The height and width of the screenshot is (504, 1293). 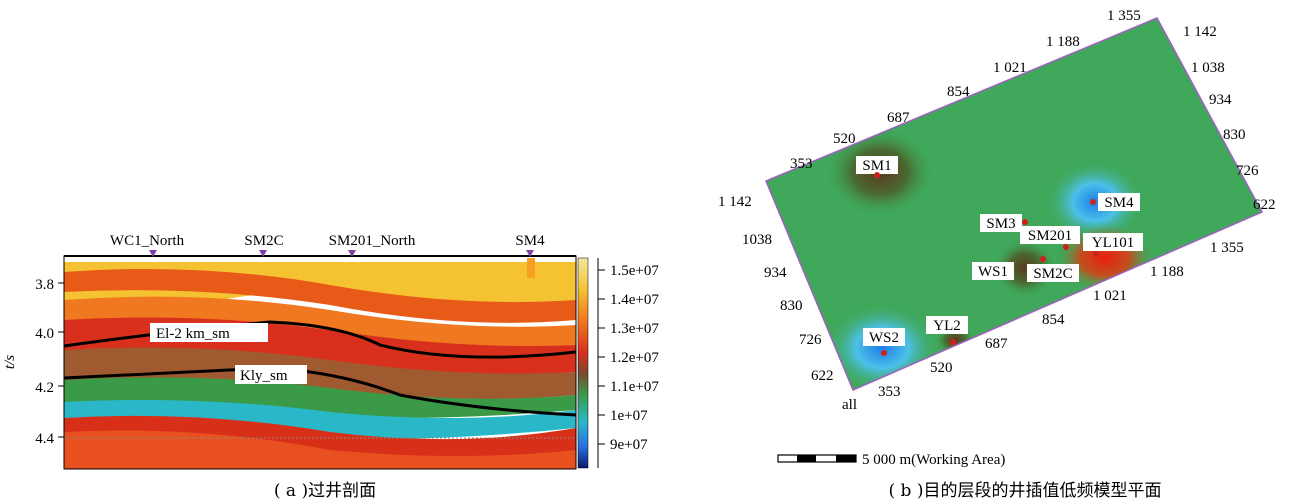 What do you see at coordinates (933, 460) in the screenshot?
I see `scale-bar-label: 5 000 m(Working Area)` at bounding box center [933, 460].